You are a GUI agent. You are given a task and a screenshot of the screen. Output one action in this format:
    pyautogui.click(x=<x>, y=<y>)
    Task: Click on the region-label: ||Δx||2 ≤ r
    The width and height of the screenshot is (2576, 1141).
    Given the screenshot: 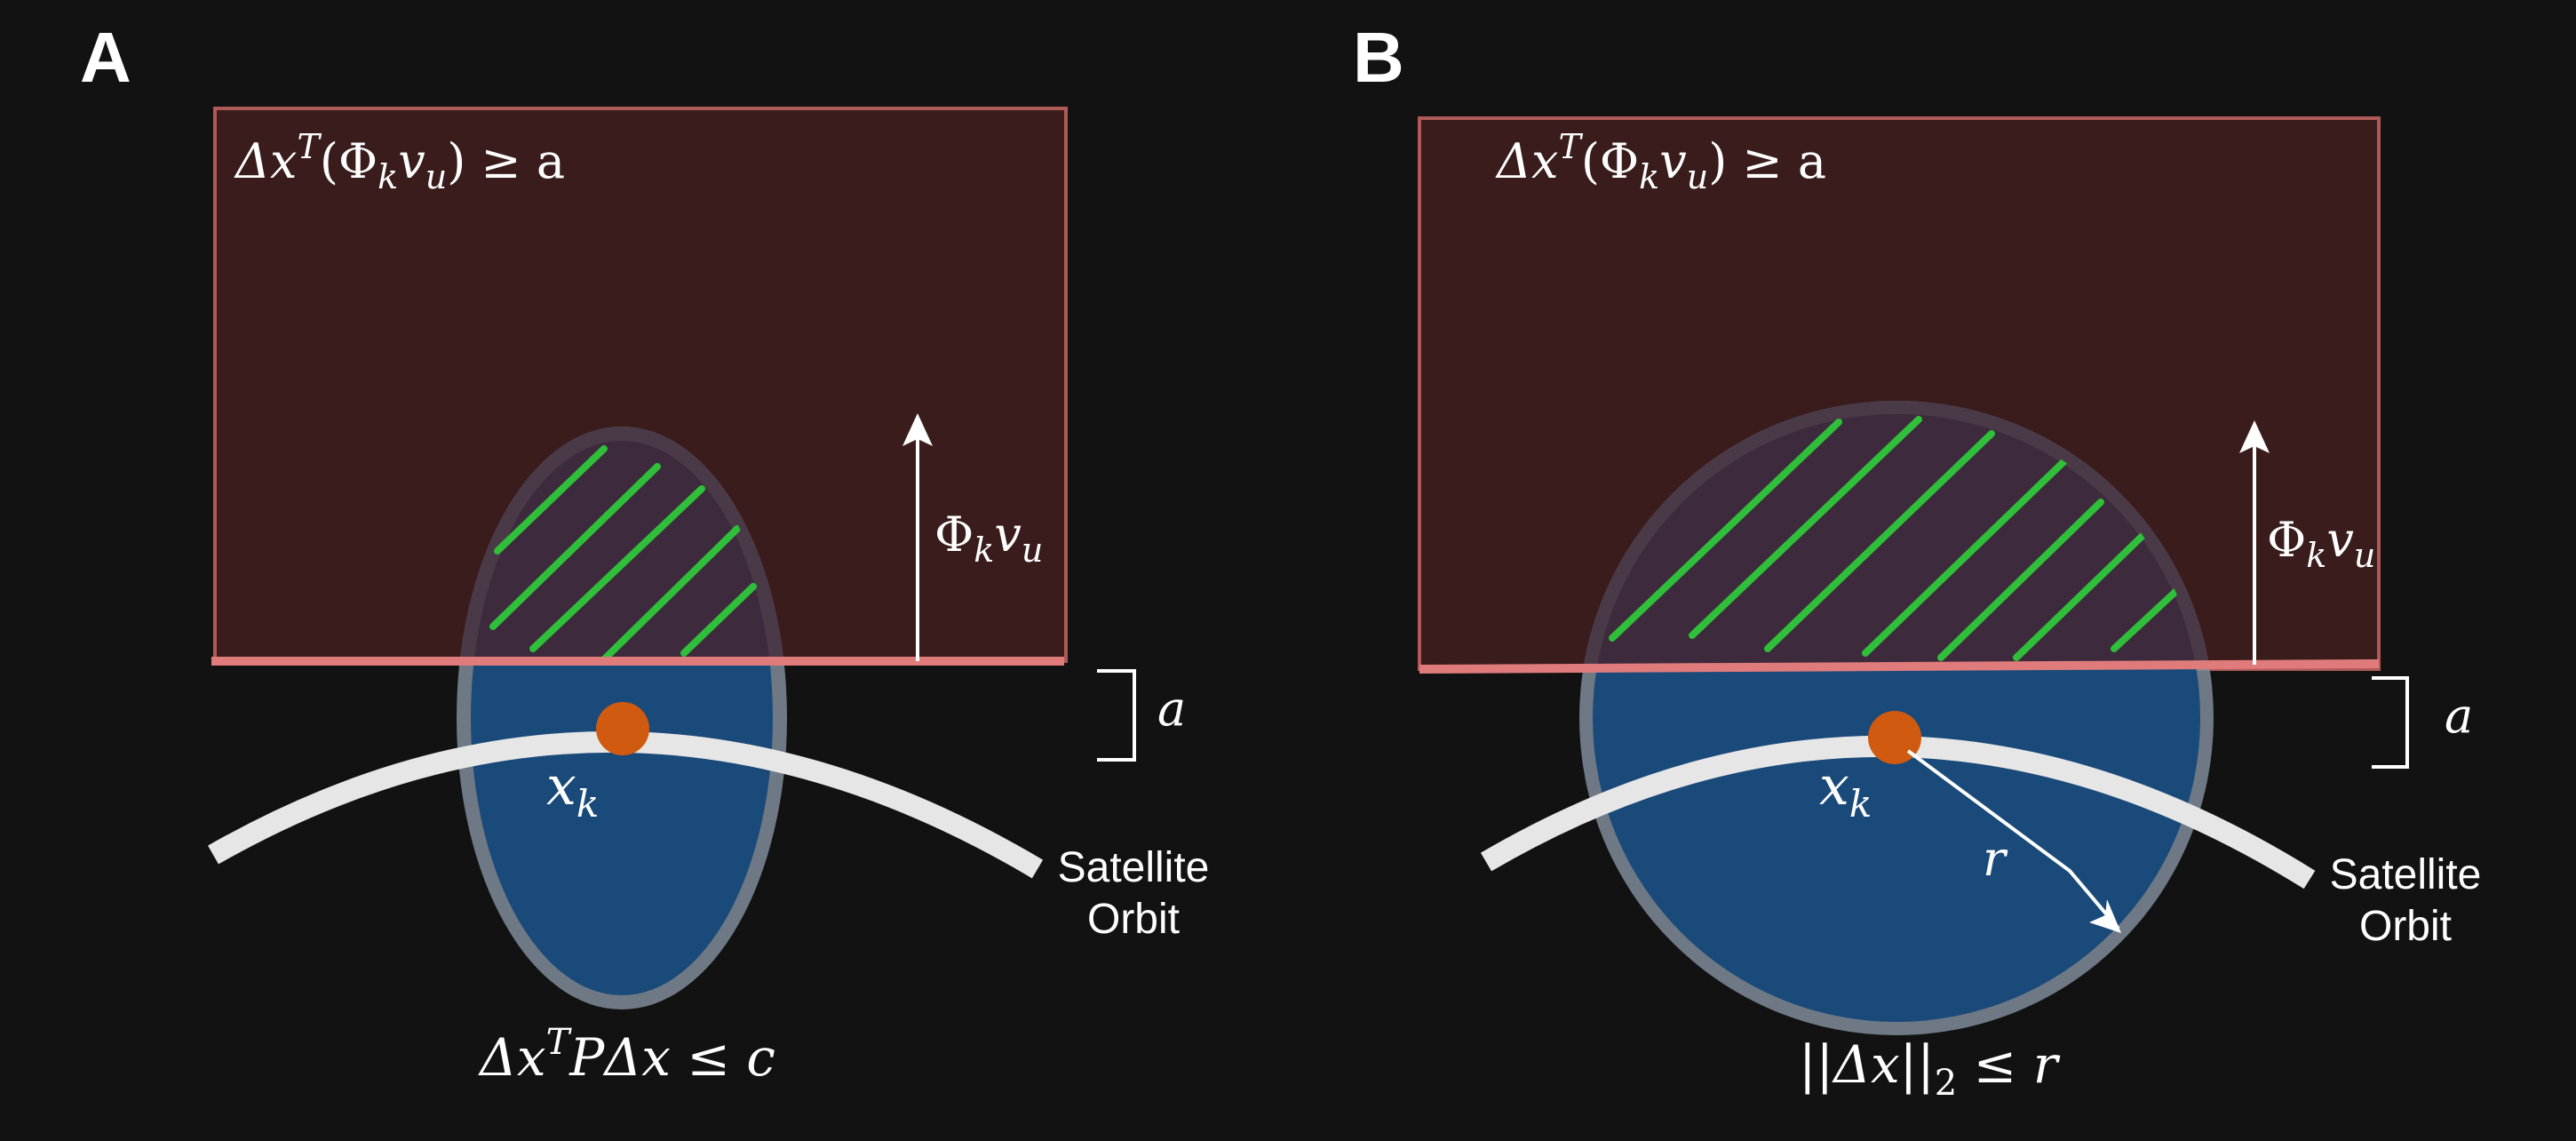 What is the action you would take?
    pyautogui.click(x=1930, y=1069)
    